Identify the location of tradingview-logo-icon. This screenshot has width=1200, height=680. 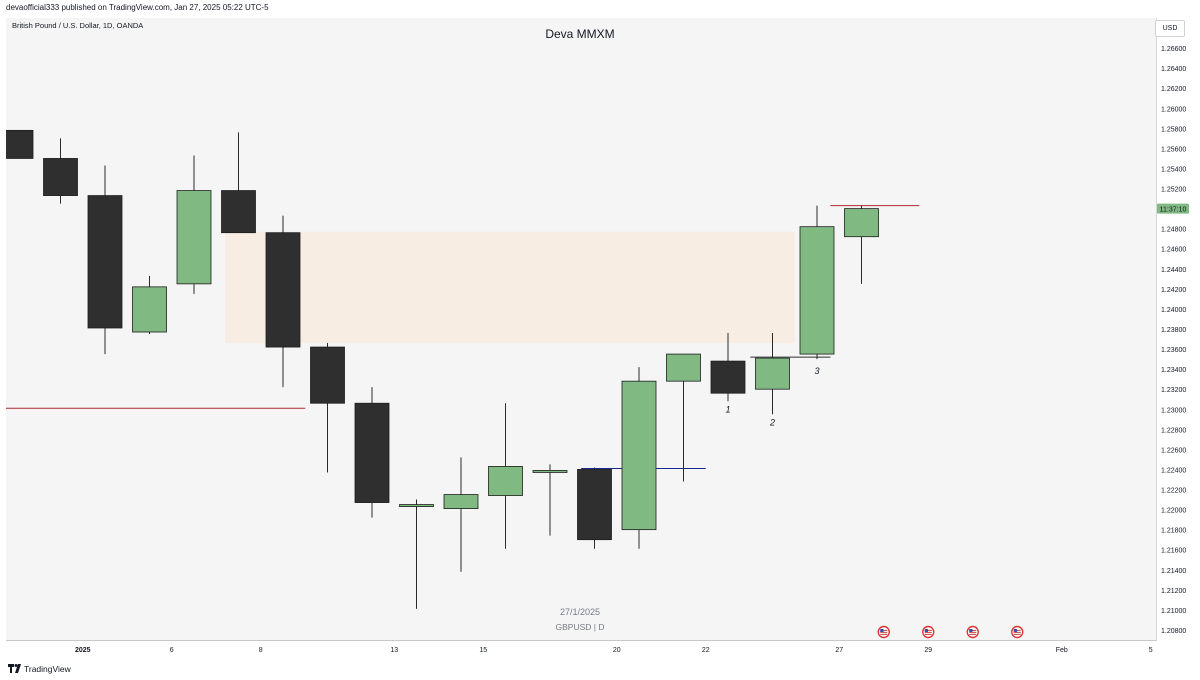
(15, 668).